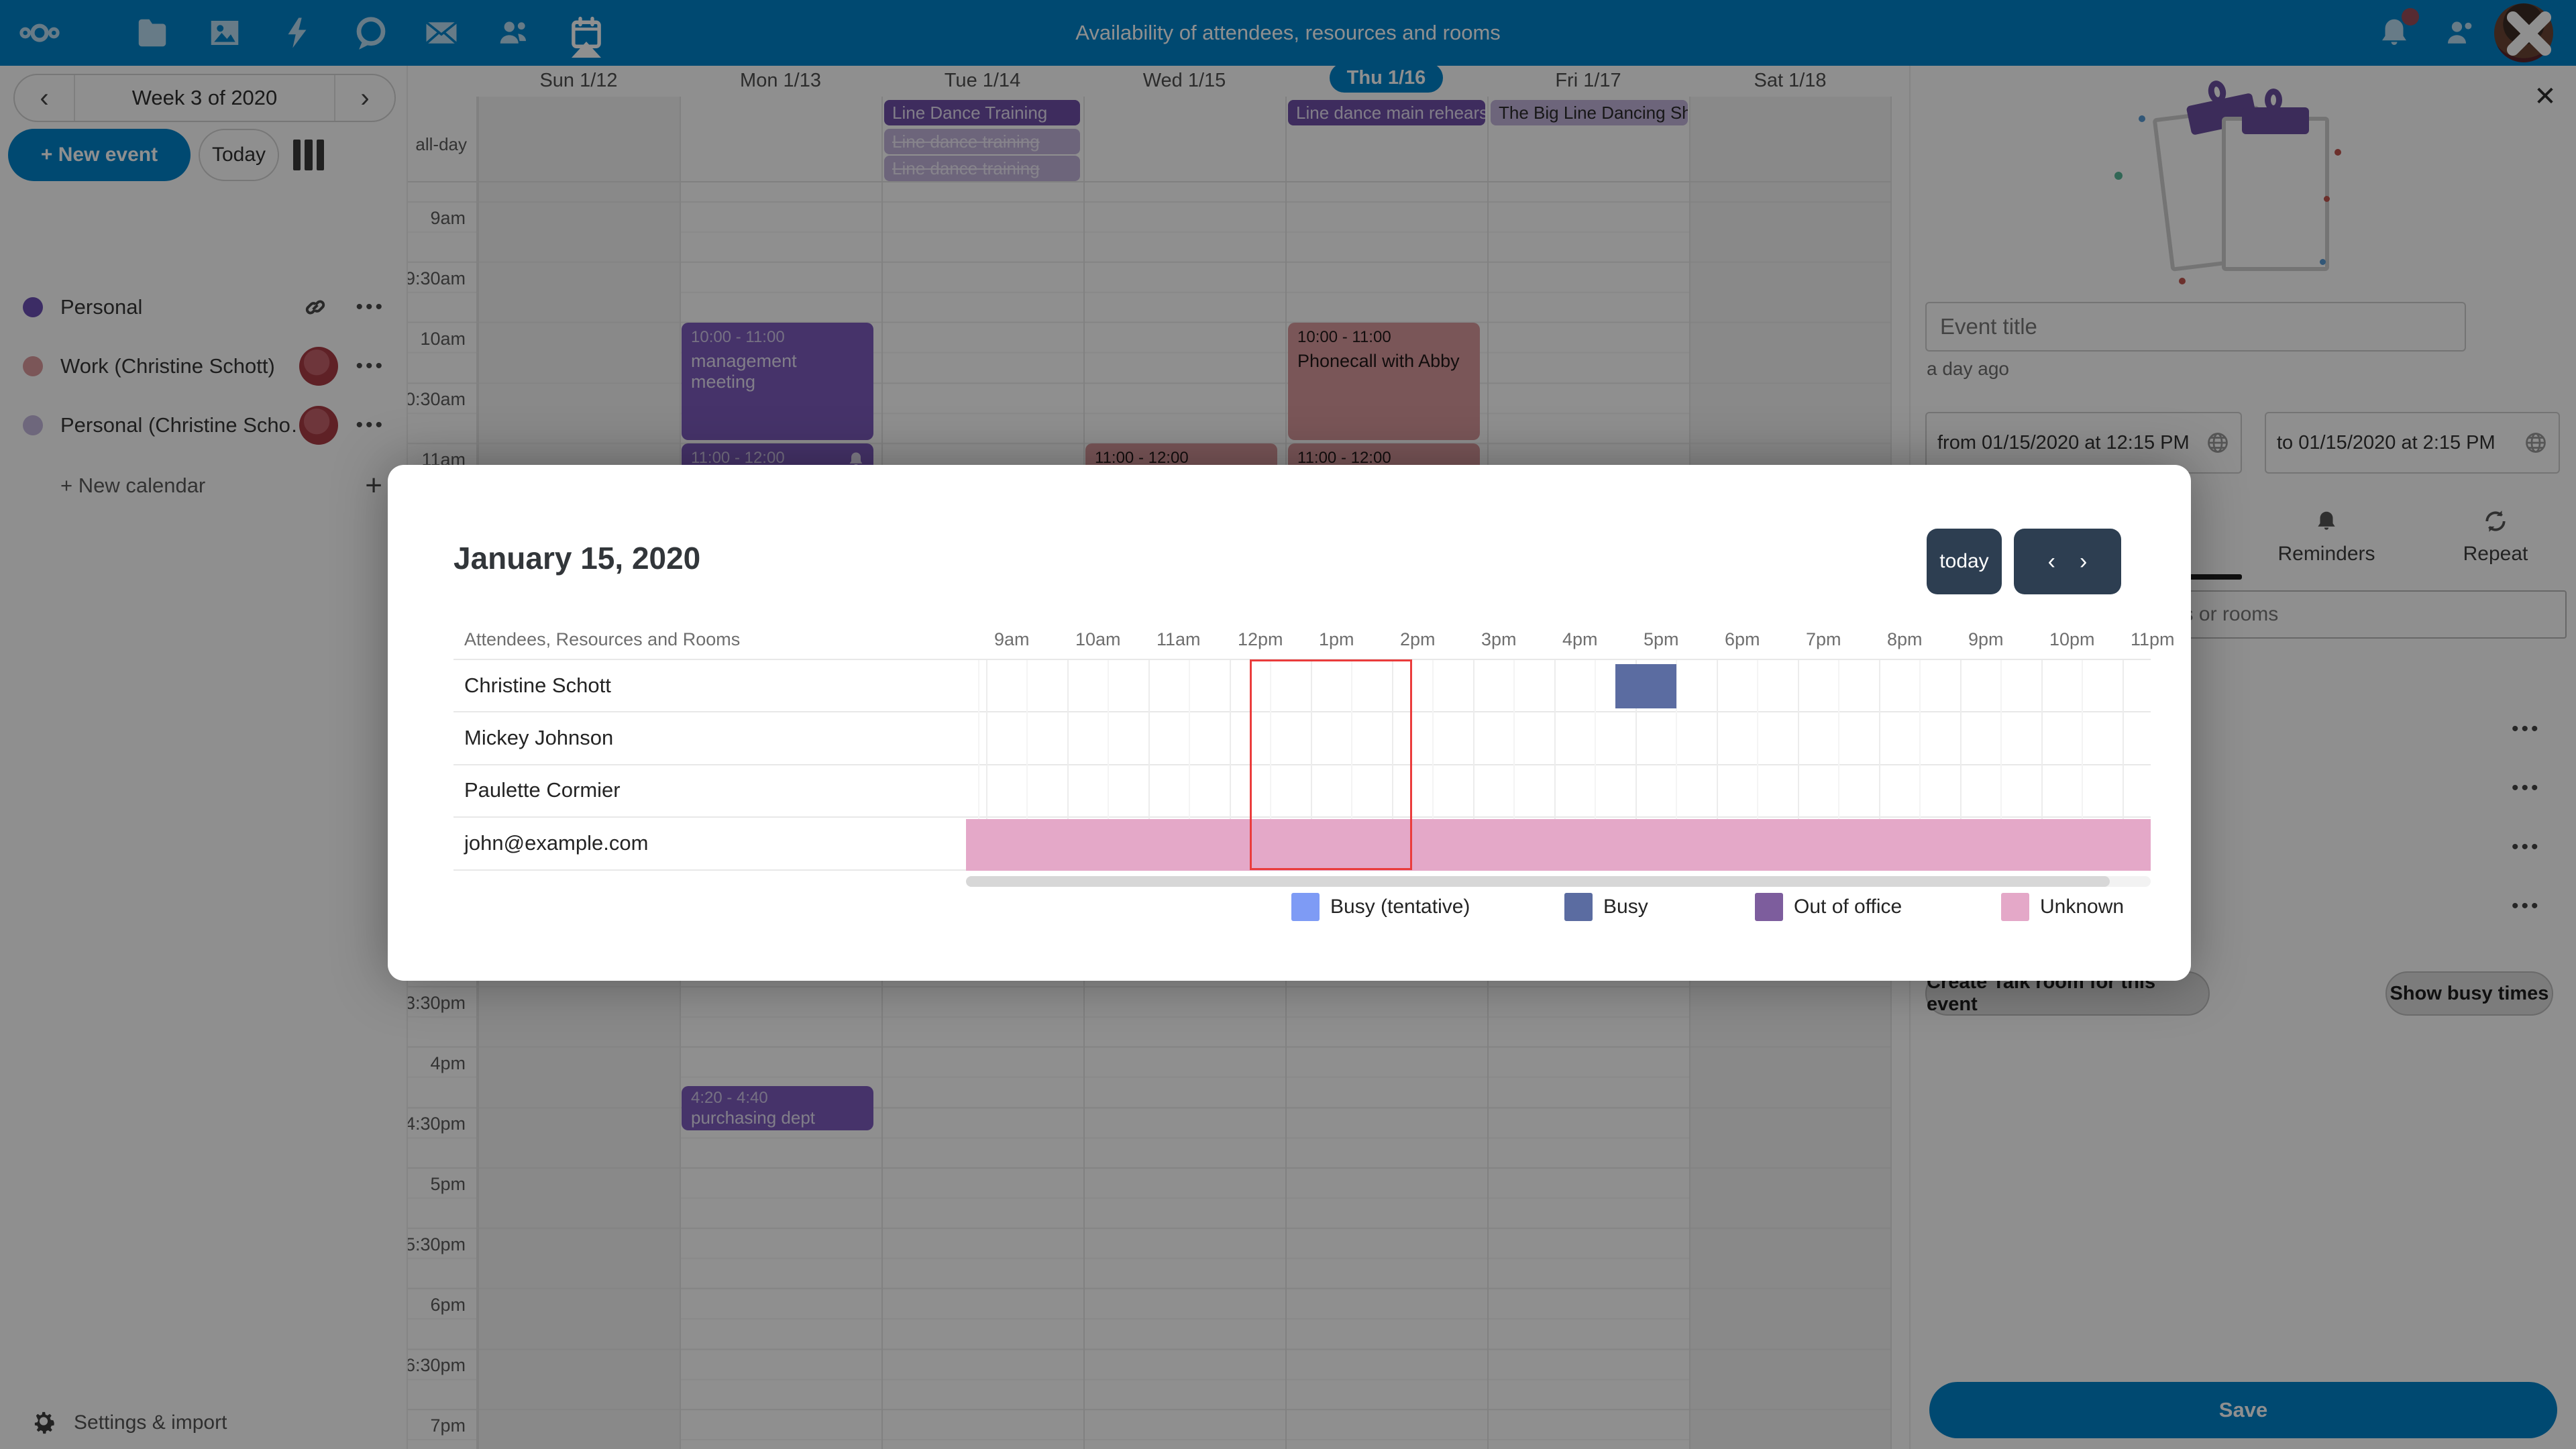 The width and height of the screenshot is (2576, 1449). What do you see at coordinates (167, 366) in the screenshot?
I see `calendar-name: Work (Christine Schott)` at bounding box center [167, 366].